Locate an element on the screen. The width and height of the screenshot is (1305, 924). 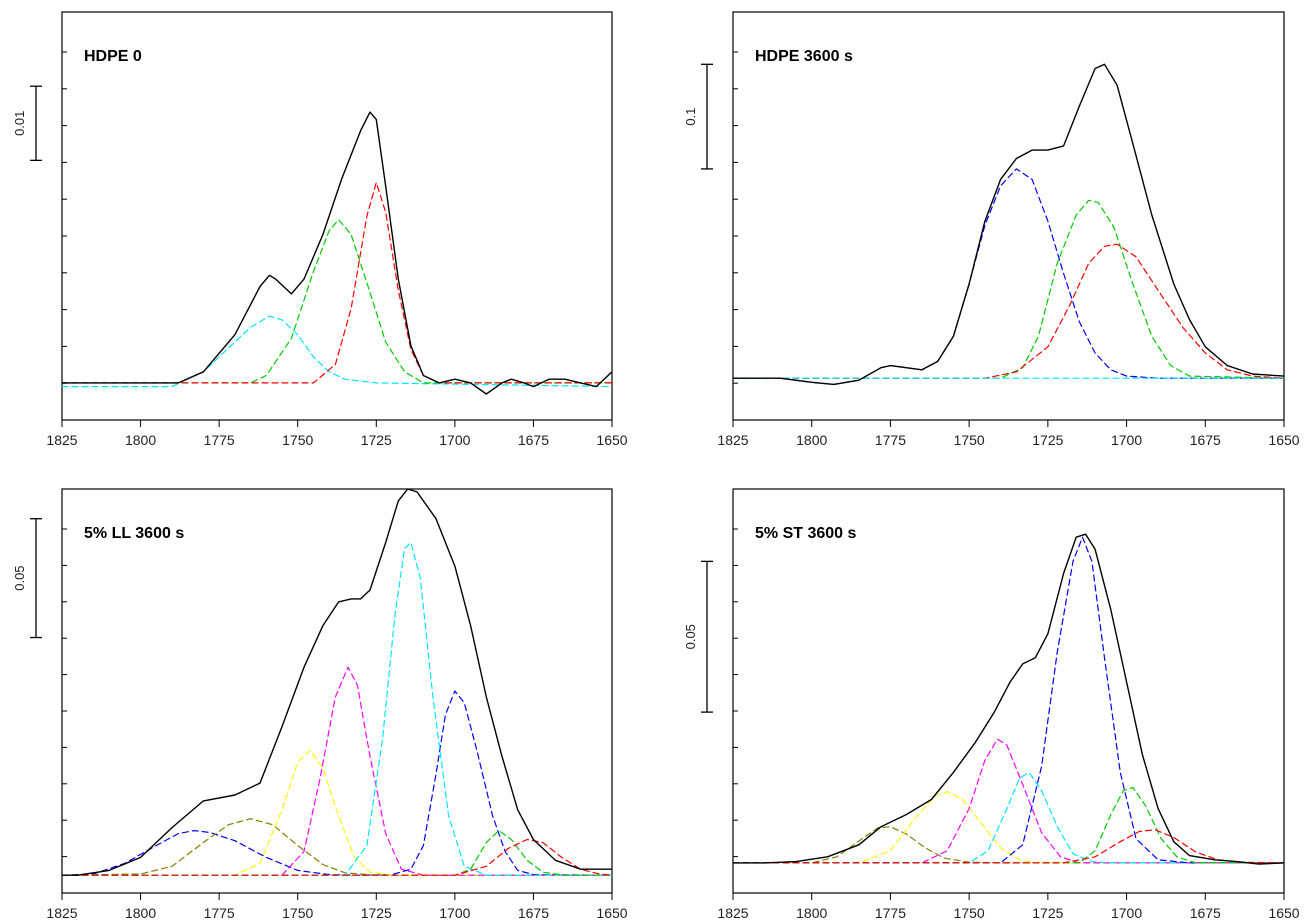
scale-bar: 0.1 is located at coordinates (698, 116).